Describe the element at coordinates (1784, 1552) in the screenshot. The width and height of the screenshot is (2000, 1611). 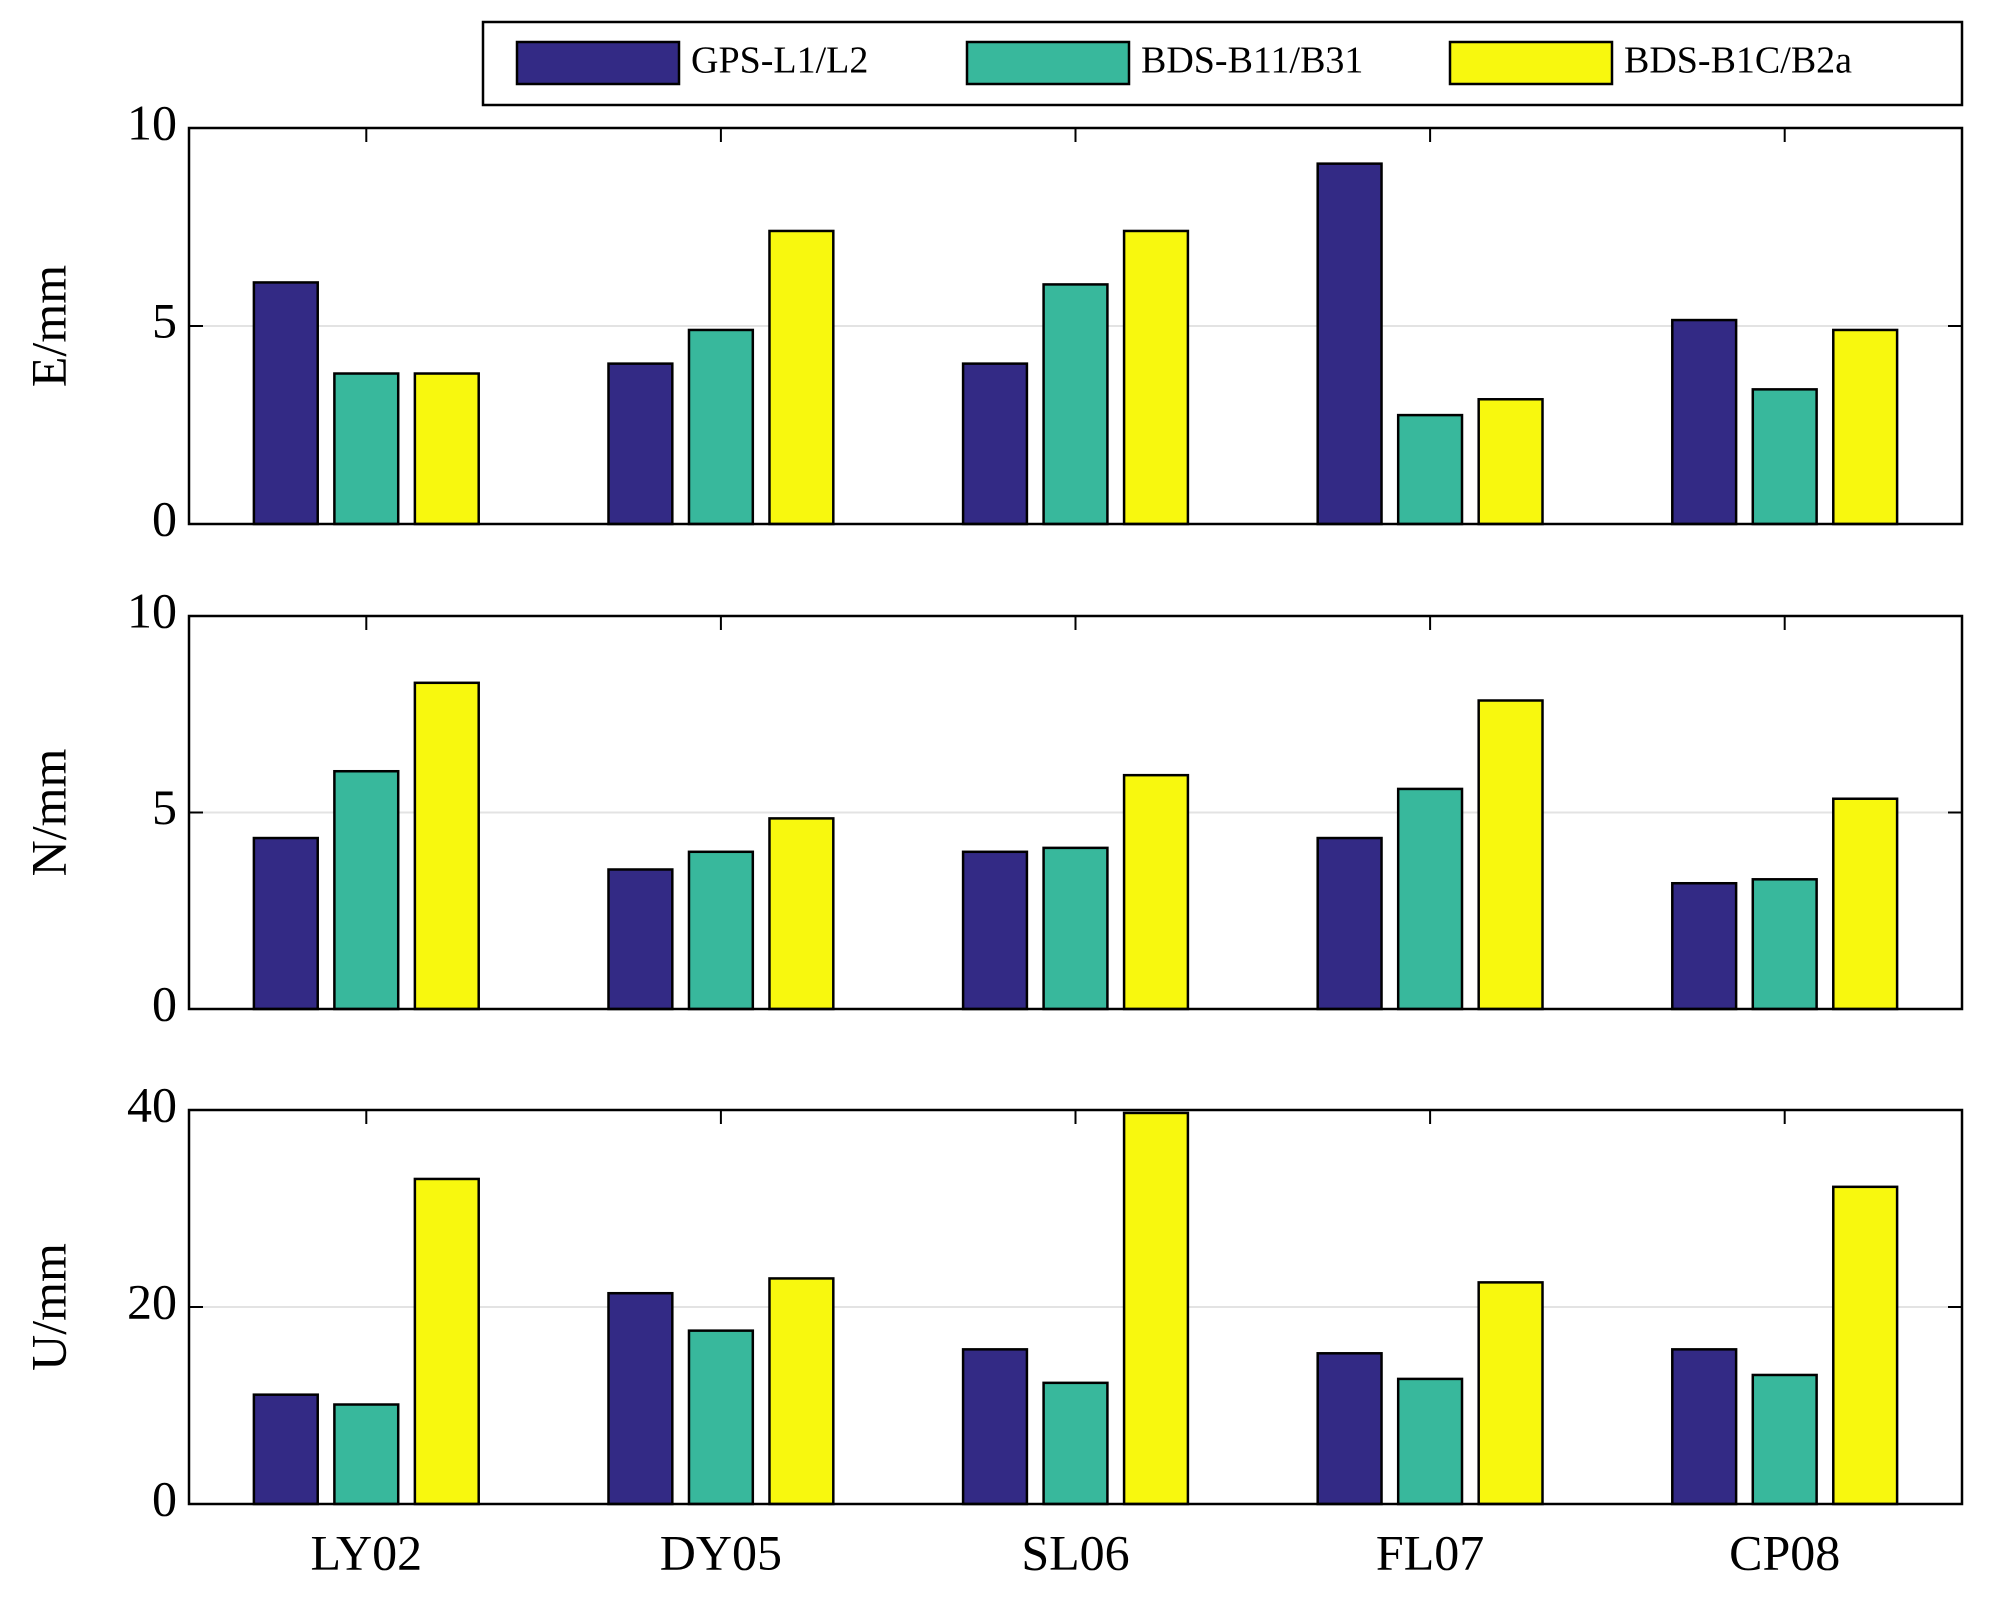
I see `x-tick-label: CP08` at that location.